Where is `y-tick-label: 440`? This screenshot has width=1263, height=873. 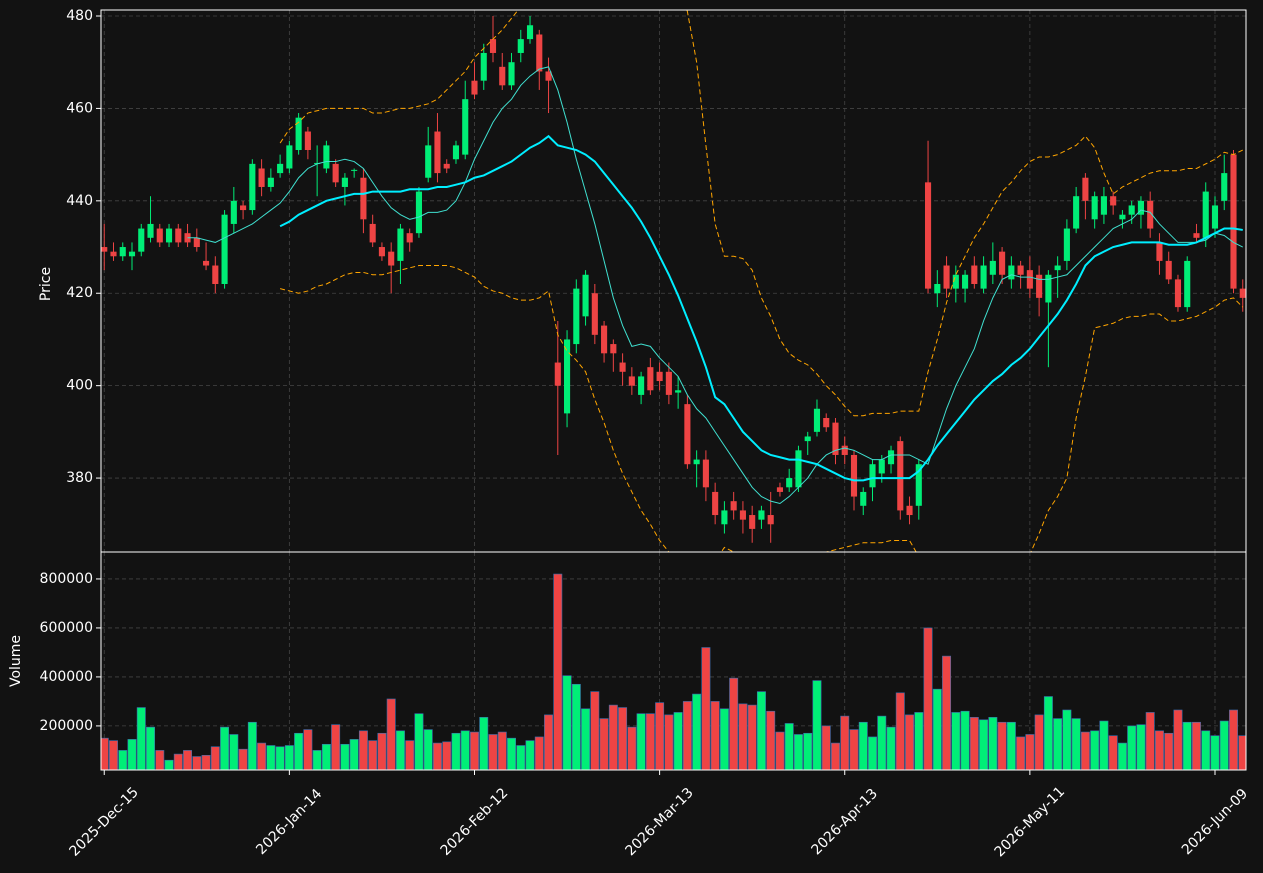 y-tick-label: 440 is located at coordinates (79, 201).